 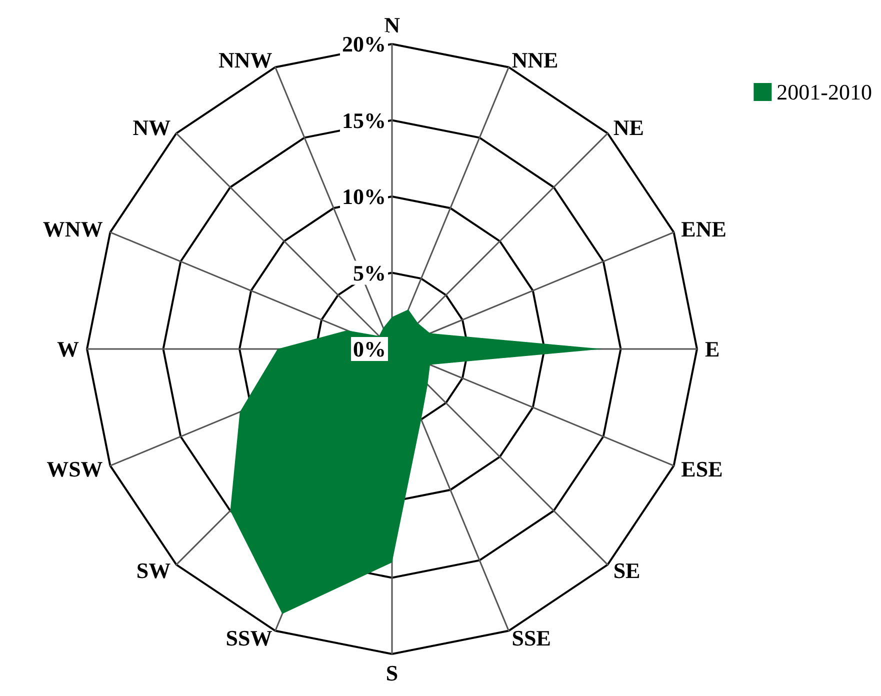 I want to click on y-tick-label: 10%, so click(x=364, y=196).